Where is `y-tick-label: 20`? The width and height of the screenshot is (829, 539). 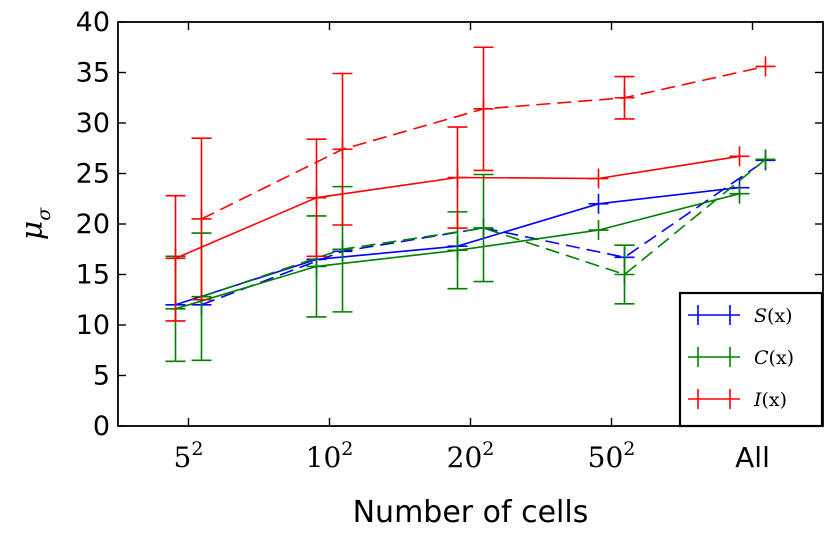
y-tick-label: 20 is located at coordinates (93, 224).